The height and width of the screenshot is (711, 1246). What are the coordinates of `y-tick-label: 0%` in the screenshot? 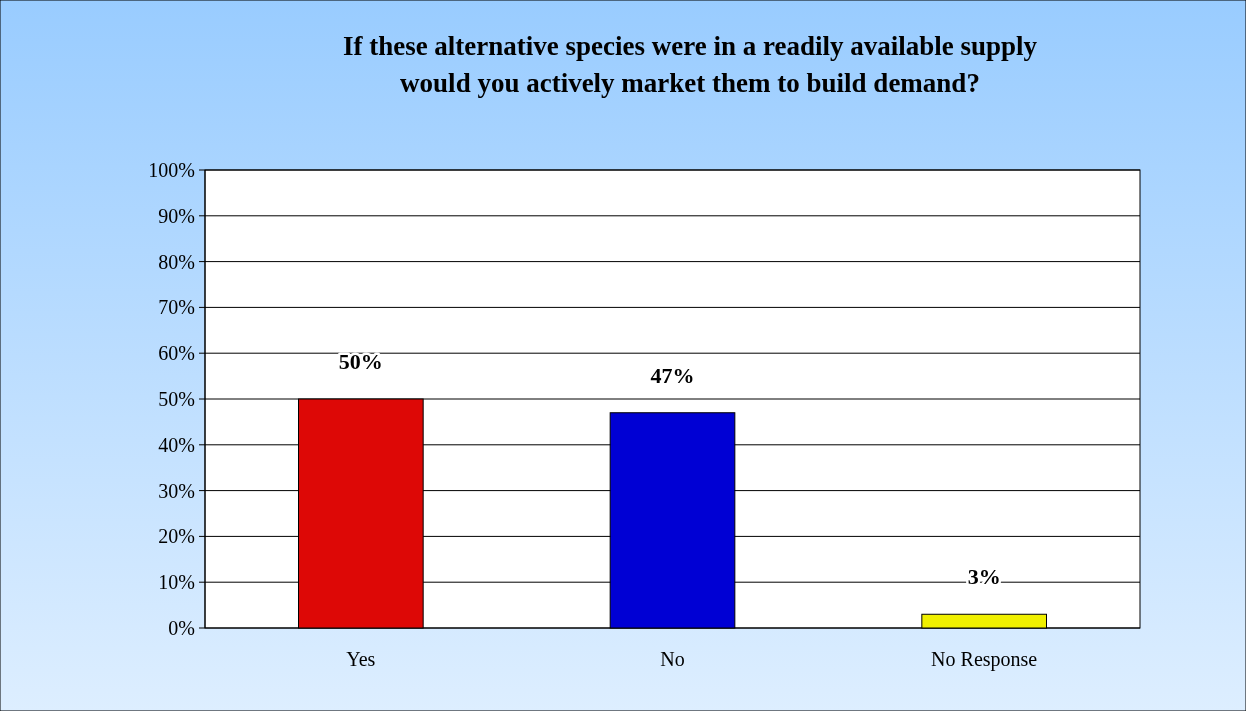 It's located at (181, 628).